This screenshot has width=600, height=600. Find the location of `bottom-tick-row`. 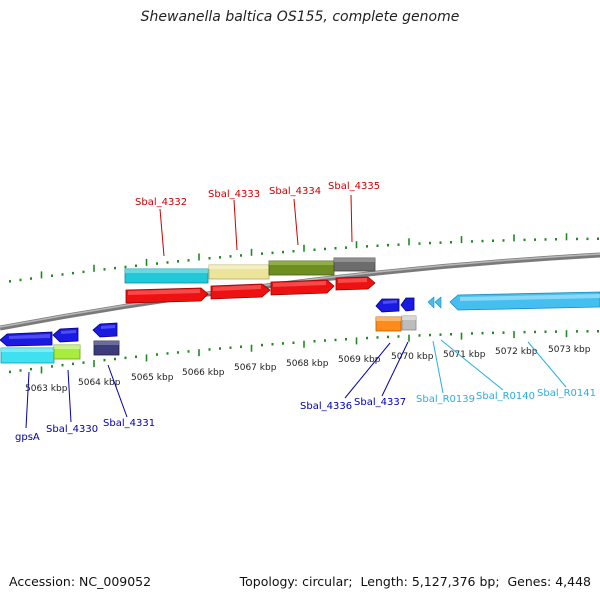

bottom-tick-row is located at coordinates (304, 352).